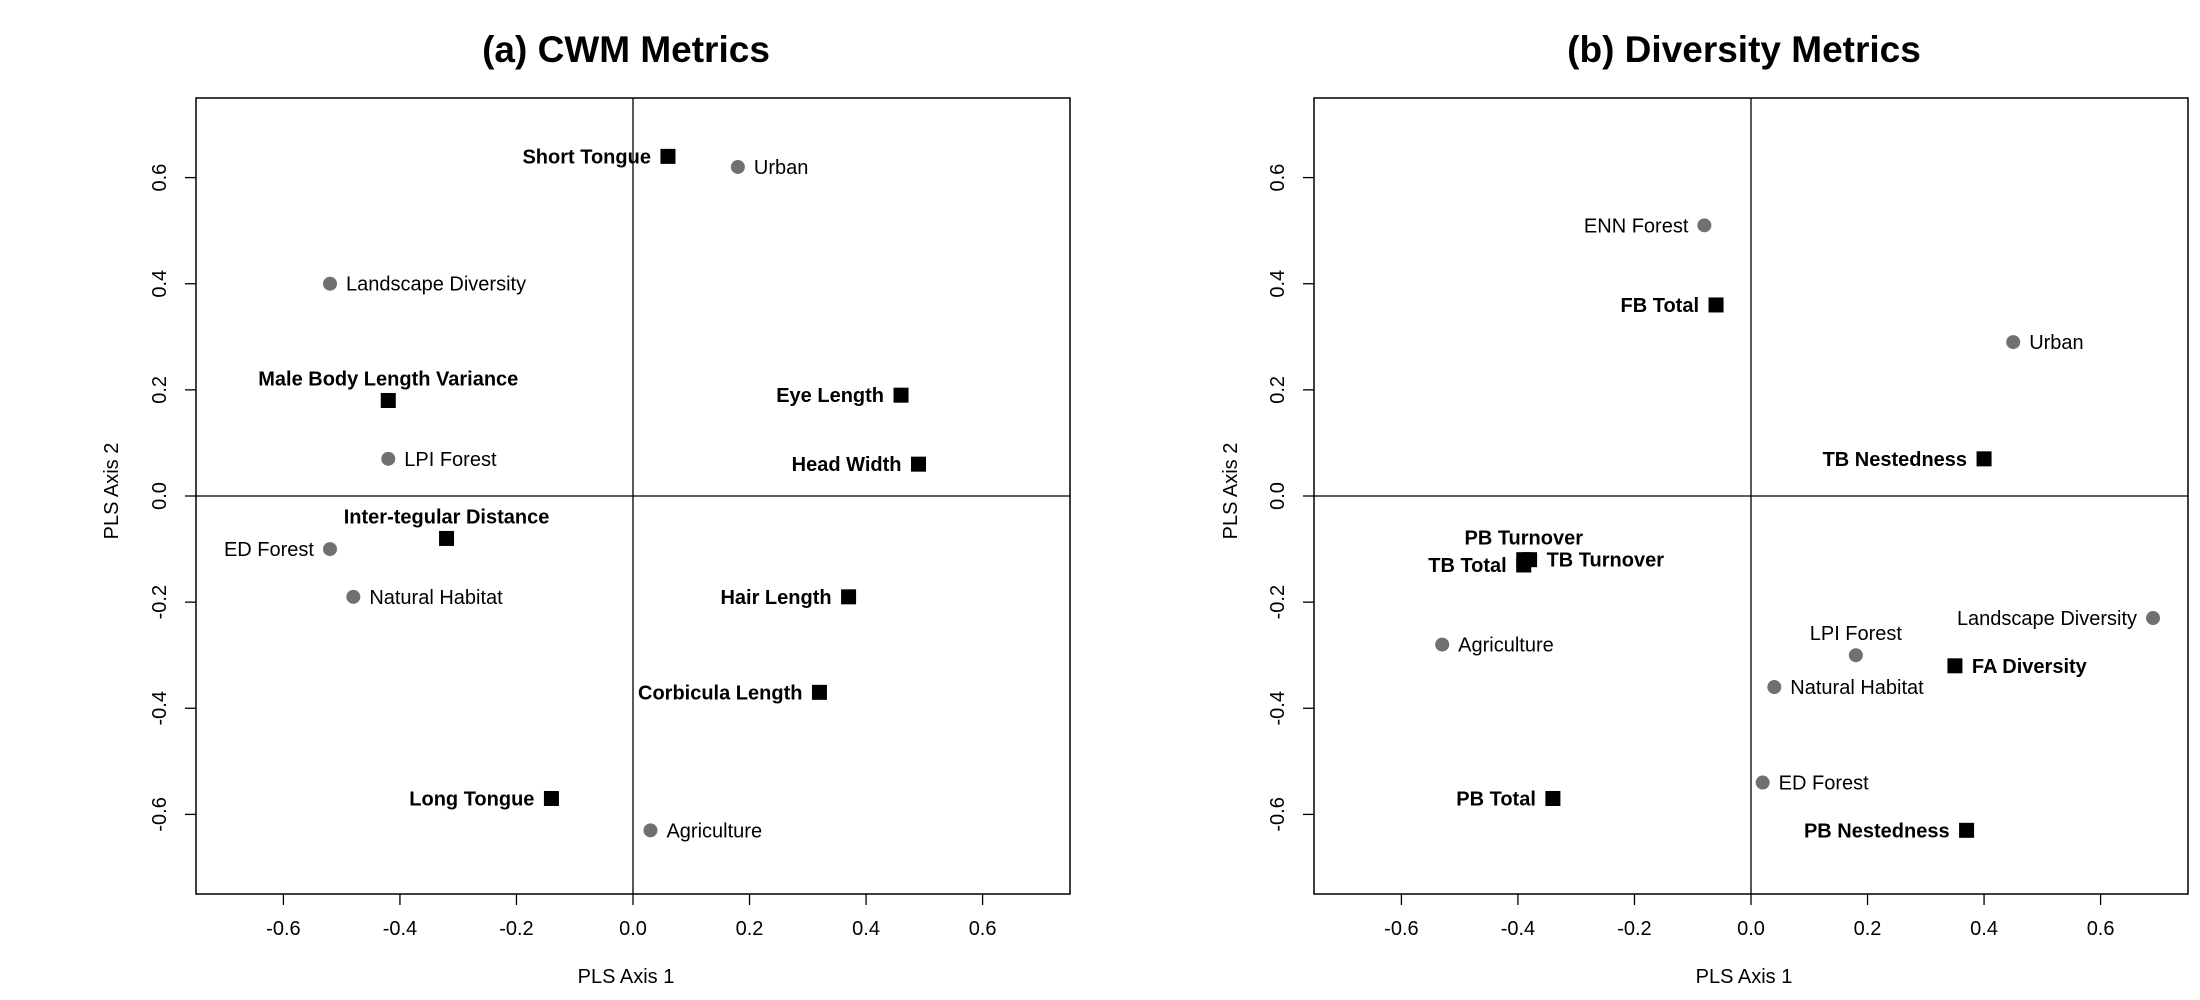 The width and height of the screenshot is (2200, 1000). What do you see at coordinates (830, 396) in the screenshot?
I see `point-label: Eye Length` at bounding box center [830, 396].